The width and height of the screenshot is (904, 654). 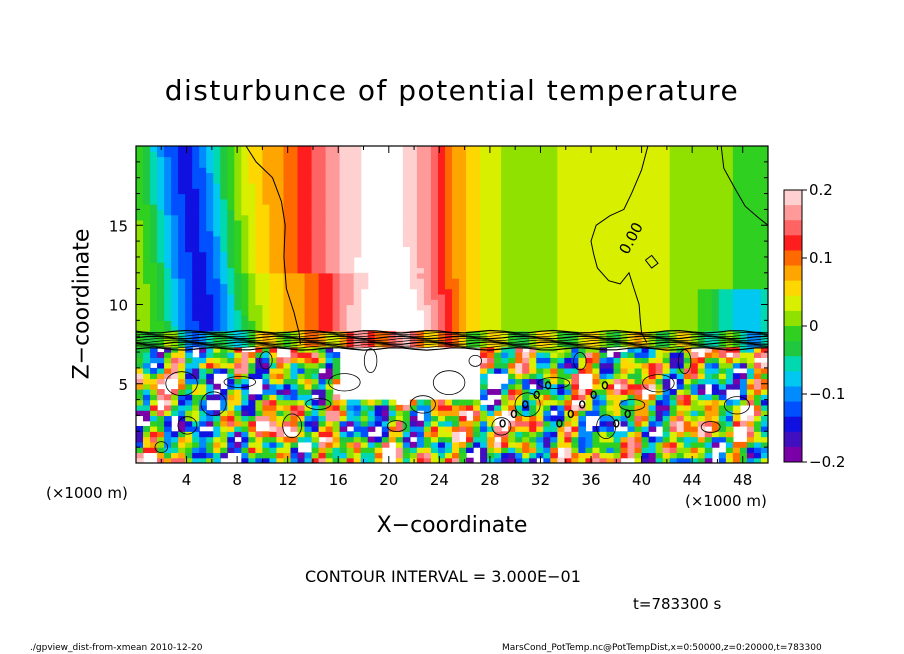 What do you see at coordinates (814, 326) in the screenshot?
I see `colorbar: 0.20.10−0.1−0.2` at bounding box center [814, 326].